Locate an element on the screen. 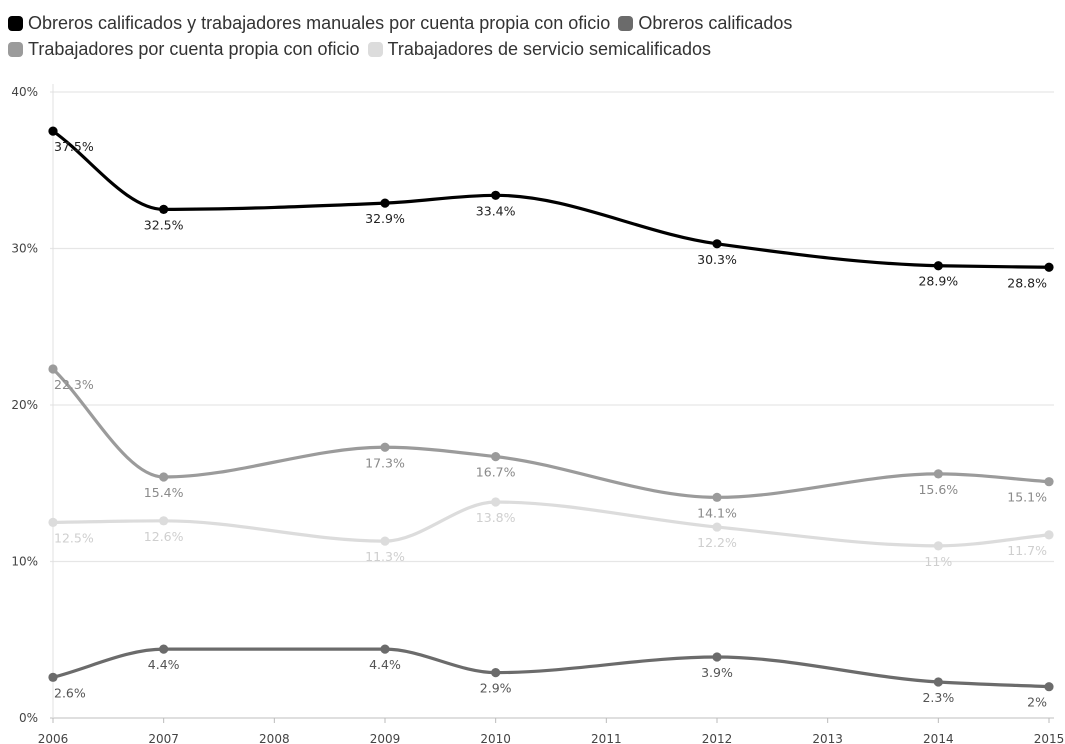 This screenshot has height=744, width=1065. x-tick-label: 2014 is located at coordinates (938, 738).